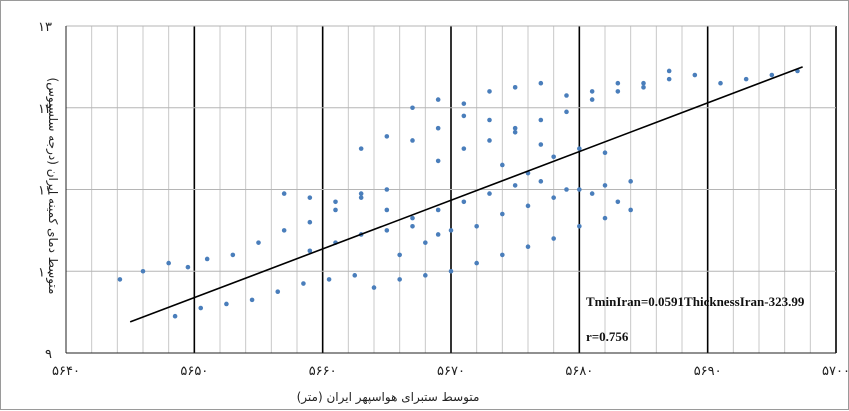  Describe the element at coordinates (695, 301) in the screenshot. I see `regression-equation: TminIran=0.0591ThicknessIran-323.99` at that location.